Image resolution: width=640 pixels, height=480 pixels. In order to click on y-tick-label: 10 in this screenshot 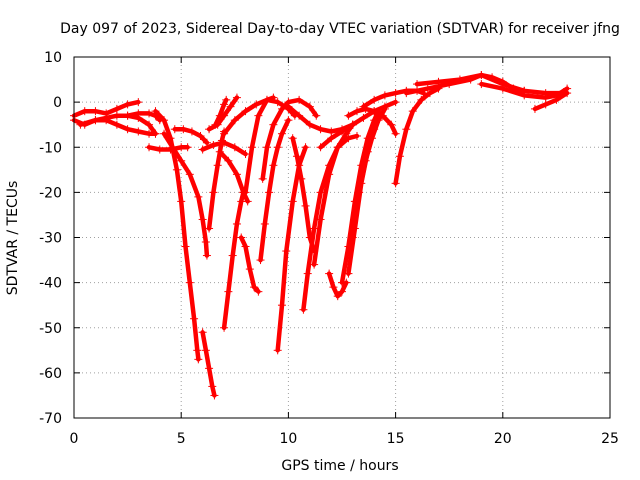, I will do `click(53, 58)`.